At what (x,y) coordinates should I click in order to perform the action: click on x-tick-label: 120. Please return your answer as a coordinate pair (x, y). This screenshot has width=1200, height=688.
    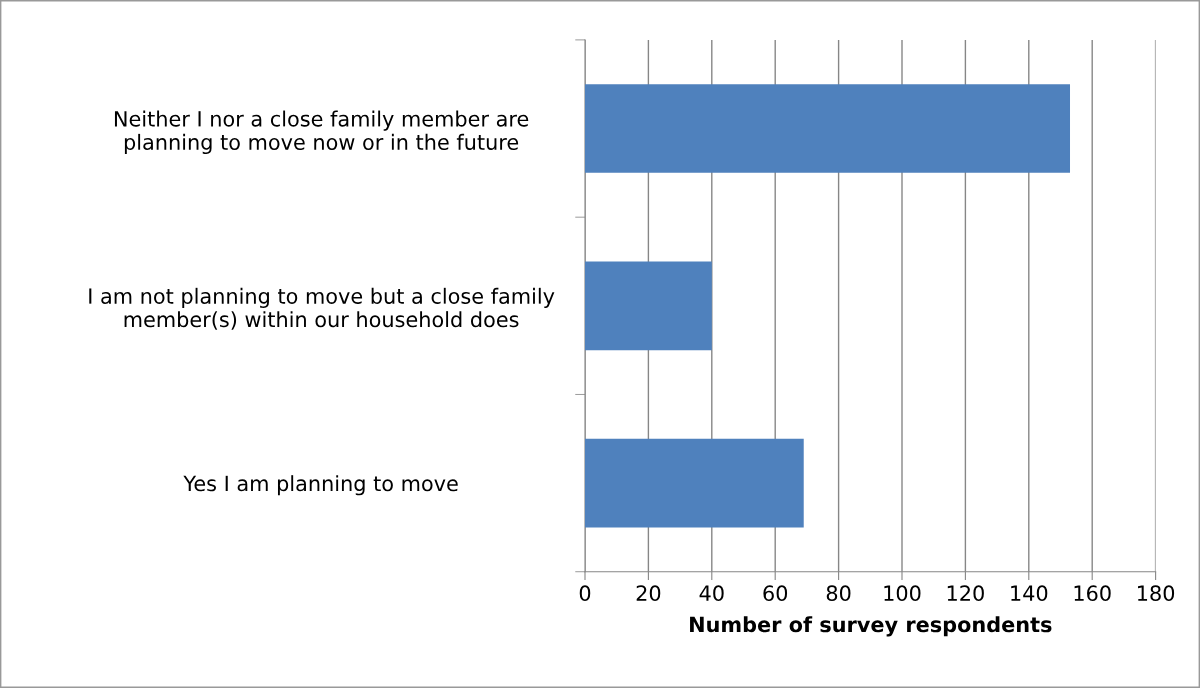
    Looking at the image, I should click on (965, 593).